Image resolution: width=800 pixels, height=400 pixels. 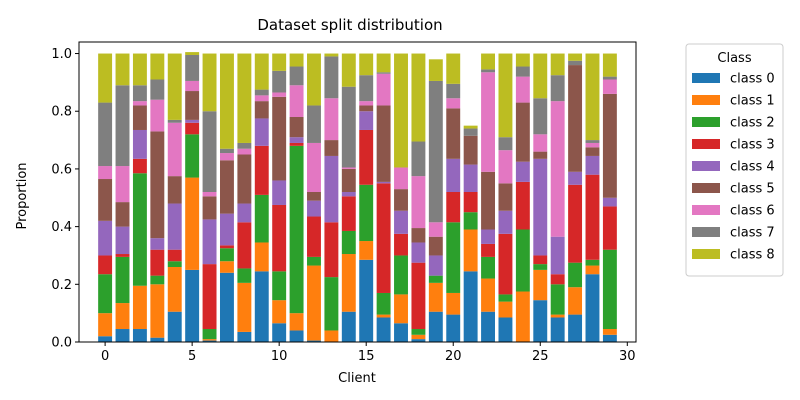 What do you see at coordinates (61, 169) in the screenshot?
I see `y-tick-label: 0.6` at bounding box center [61, 169].